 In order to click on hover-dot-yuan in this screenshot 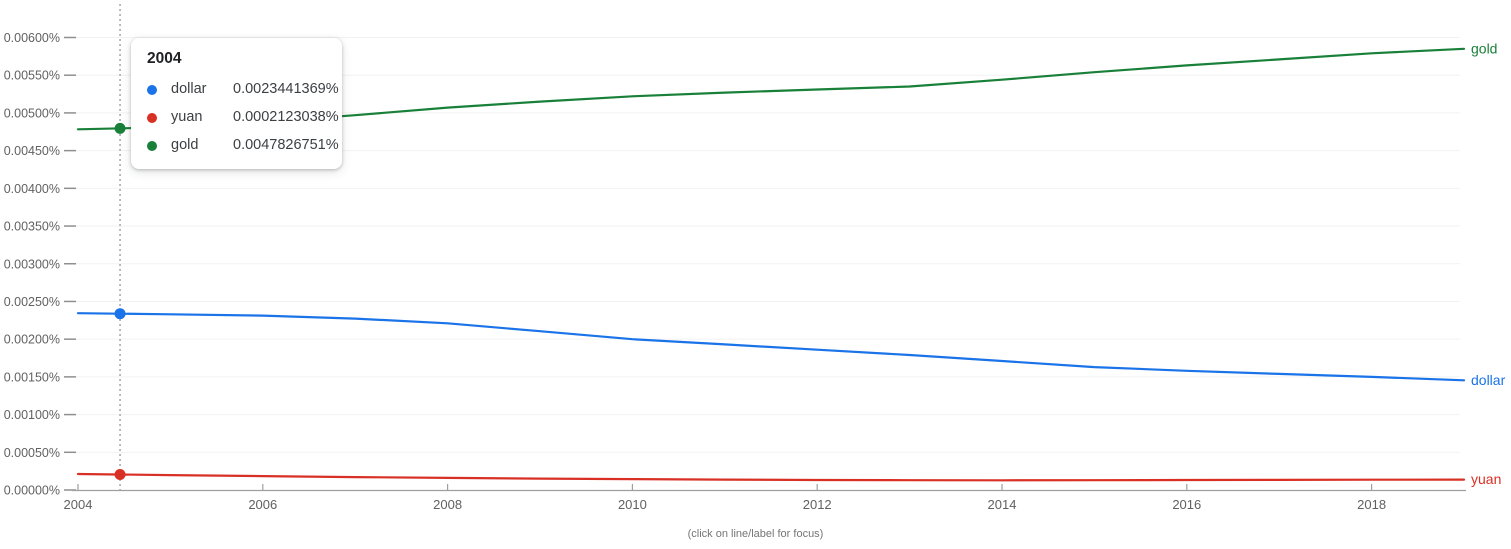, I will do `click(120, 474)`.